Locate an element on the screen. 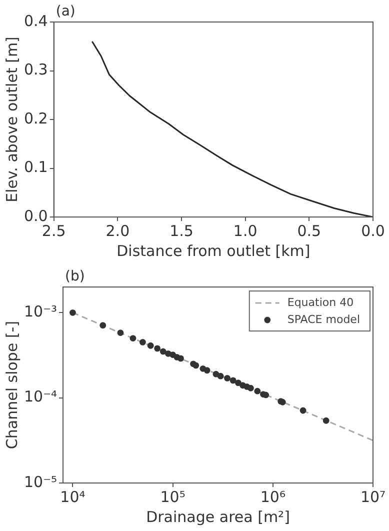 Image resolution: width=389 pixels, height=531 pixels. chart-title: (a) is located at coordinates (66, 12).